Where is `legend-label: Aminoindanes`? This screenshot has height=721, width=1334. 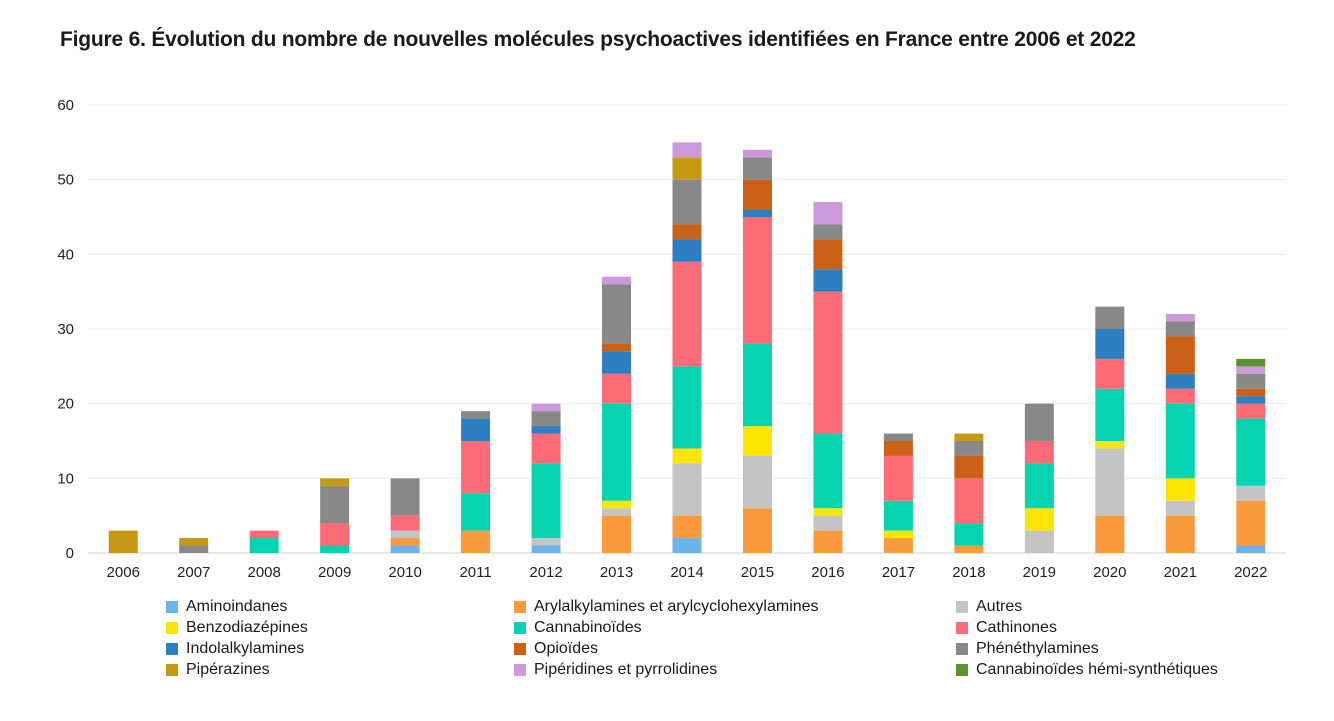
legend-label: Aminoindanes is located at coordinates (237, 606).